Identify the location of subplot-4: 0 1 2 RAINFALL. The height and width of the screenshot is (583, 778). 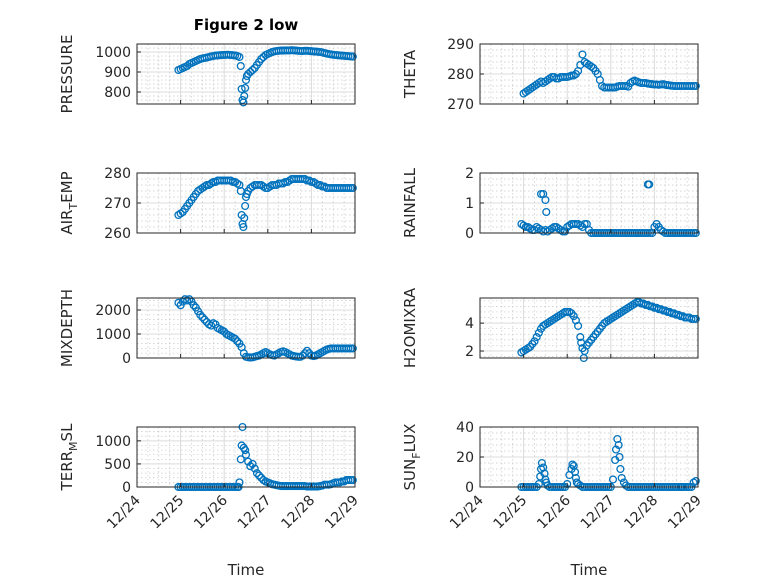
(550, 204).